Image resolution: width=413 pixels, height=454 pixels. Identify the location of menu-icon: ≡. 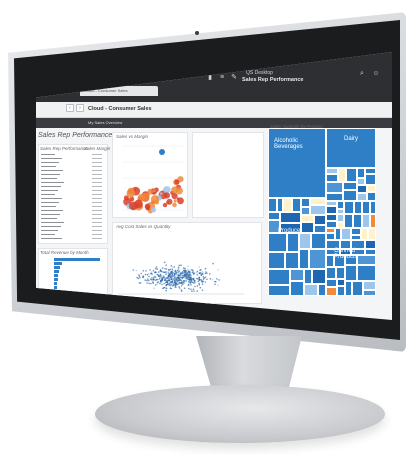
(222, 77).